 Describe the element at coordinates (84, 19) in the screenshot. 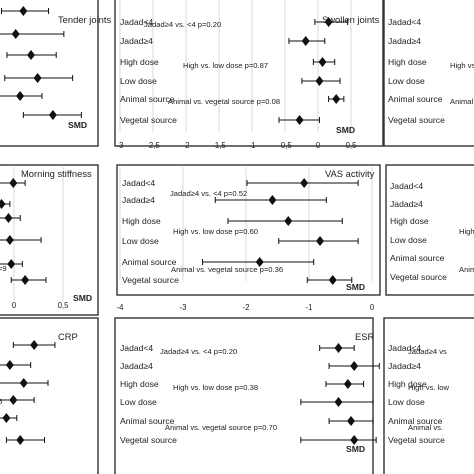

I see `panel-title: Tender joints` at that location.